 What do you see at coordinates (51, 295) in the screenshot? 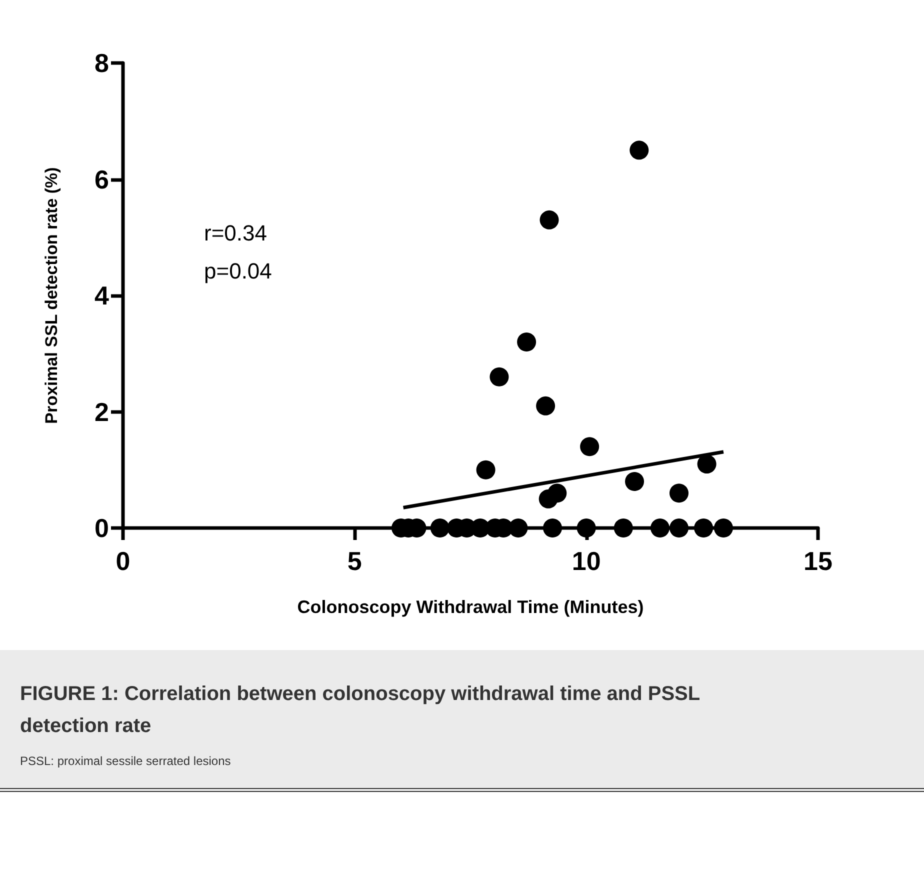
I see `y-axis-title: Proximal SSL detection rate (%)` at bounding box center [51, 295].